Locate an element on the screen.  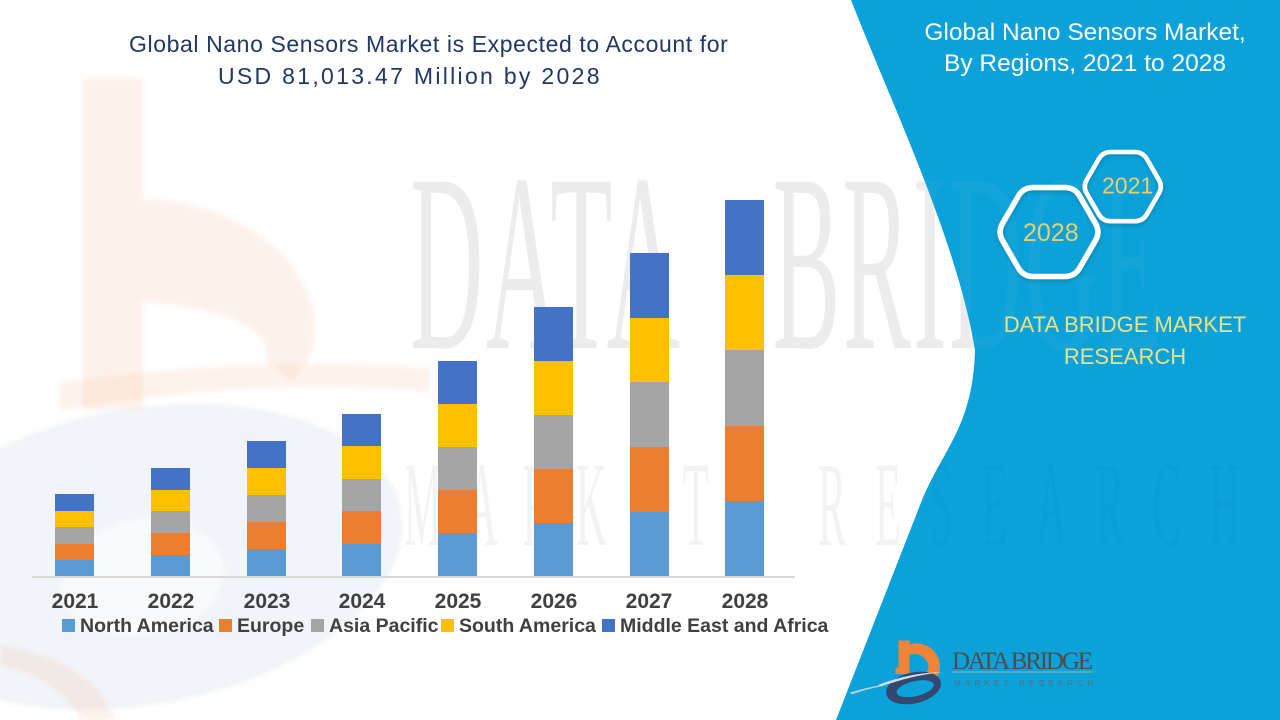
svg-text: MARKET is located at coordinates (569, 504).